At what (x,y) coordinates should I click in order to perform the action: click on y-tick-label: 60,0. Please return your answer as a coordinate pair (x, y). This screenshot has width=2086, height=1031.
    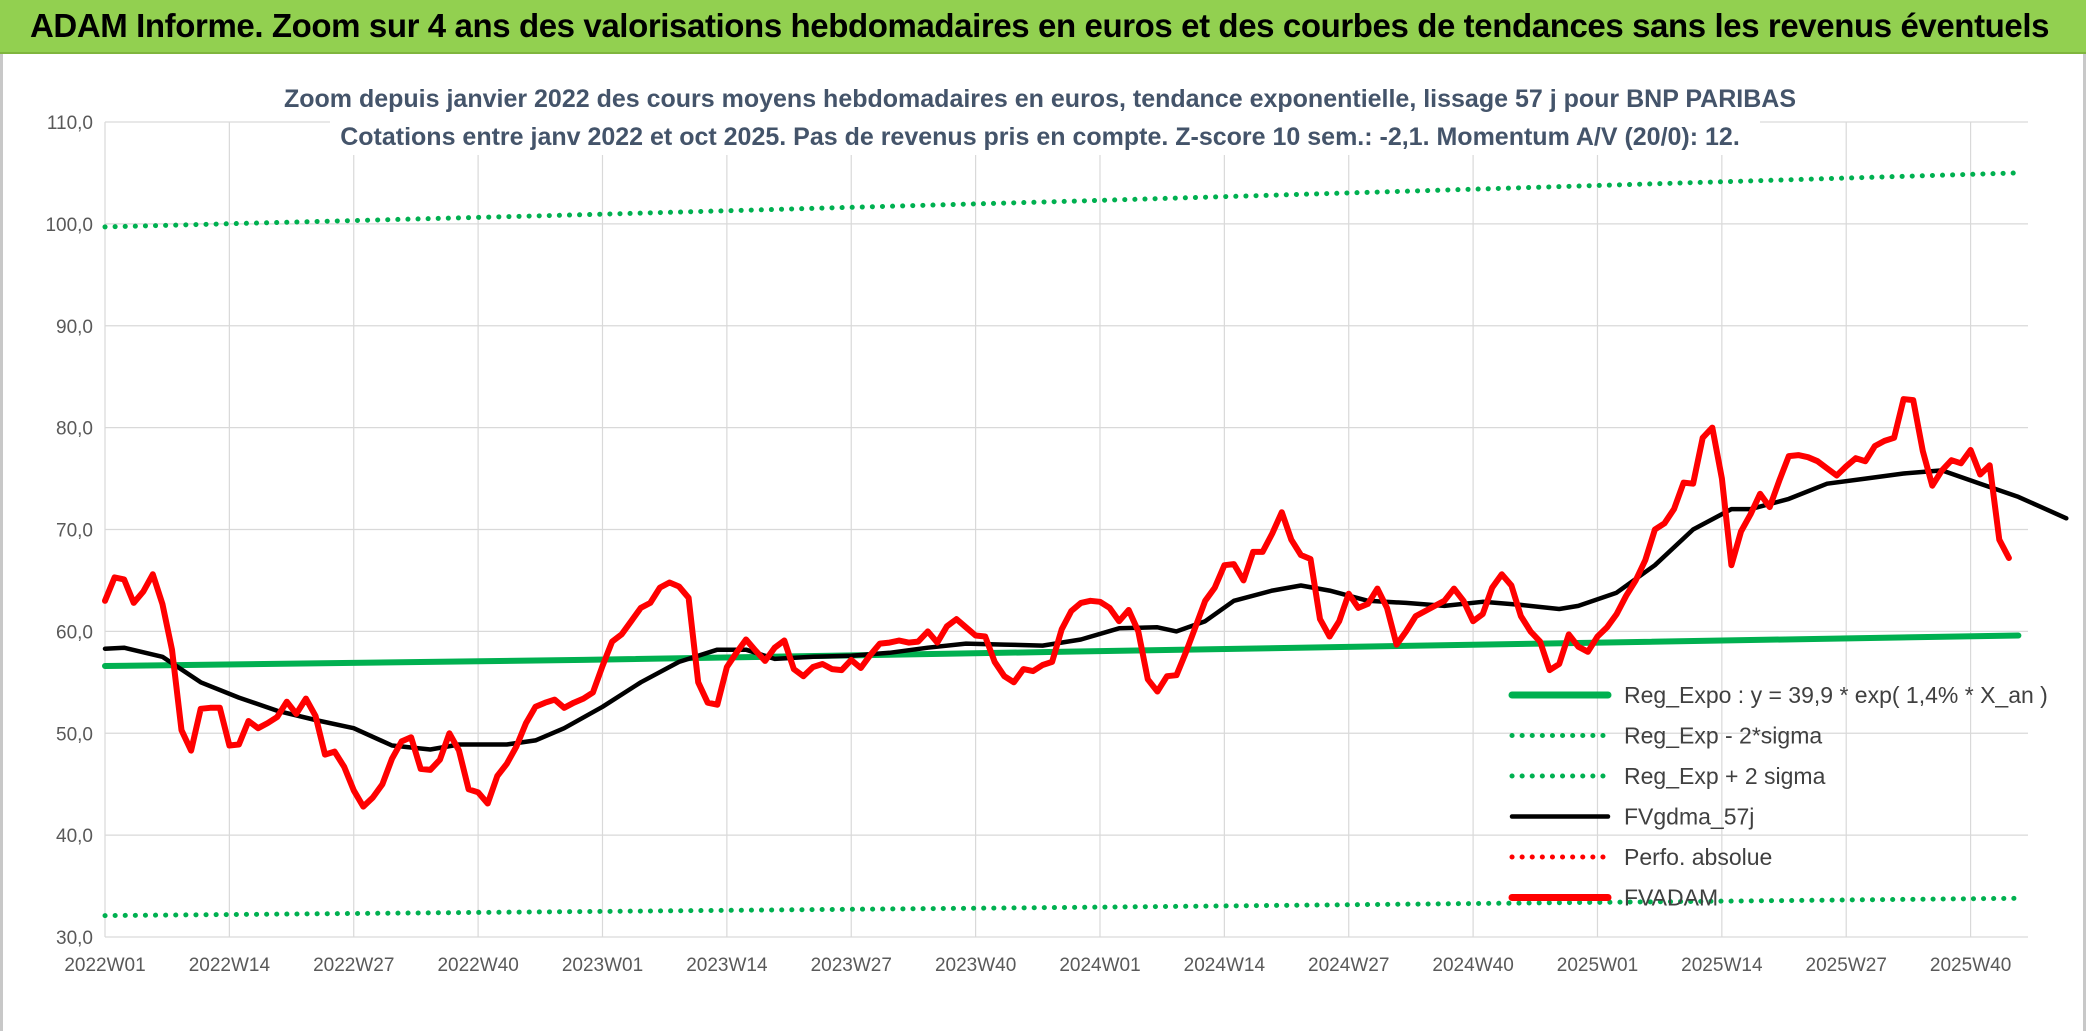
    Looking at the image, I should click on (74, 632).